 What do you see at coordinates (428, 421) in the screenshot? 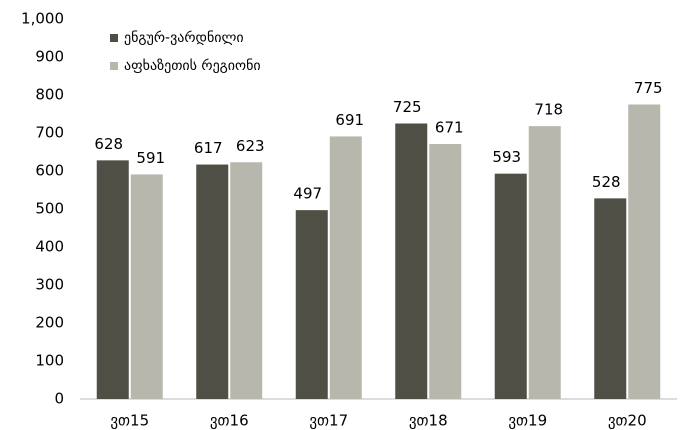
I see `x-tick-label: ვთ18` at bounding box center [428, 421].